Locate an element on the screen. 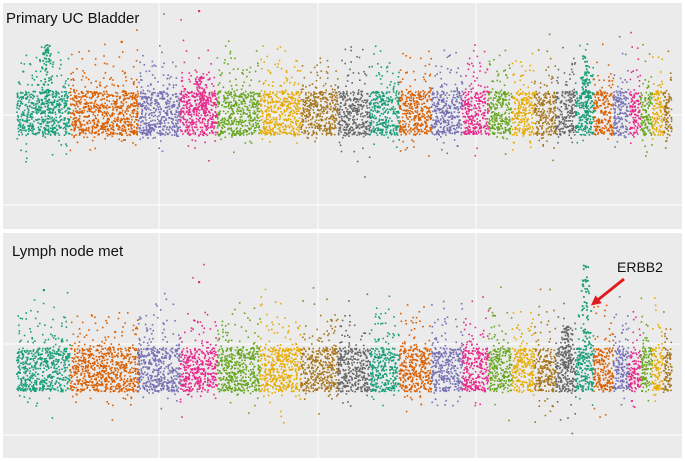  panel-title: Lymph node met is located at coordinates (68, 251).